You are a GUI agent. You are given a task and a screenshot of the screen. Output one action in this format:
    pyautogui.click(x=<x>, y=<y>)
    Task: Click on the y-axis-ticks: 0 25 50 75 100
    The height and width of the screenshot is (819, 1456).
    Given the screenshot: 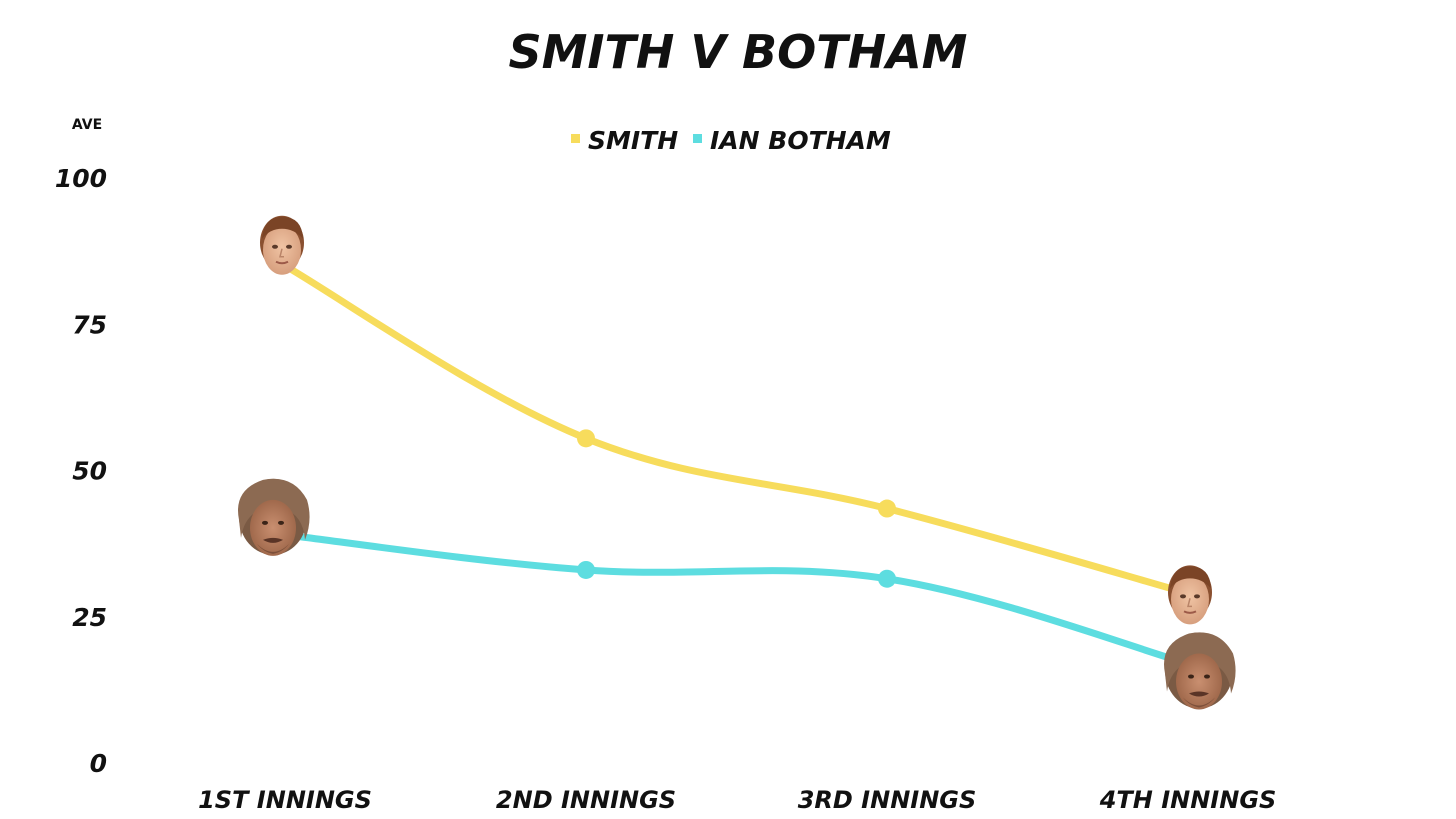 What is the action you would take?
    pyautogui.click(x=81, y=471)
    